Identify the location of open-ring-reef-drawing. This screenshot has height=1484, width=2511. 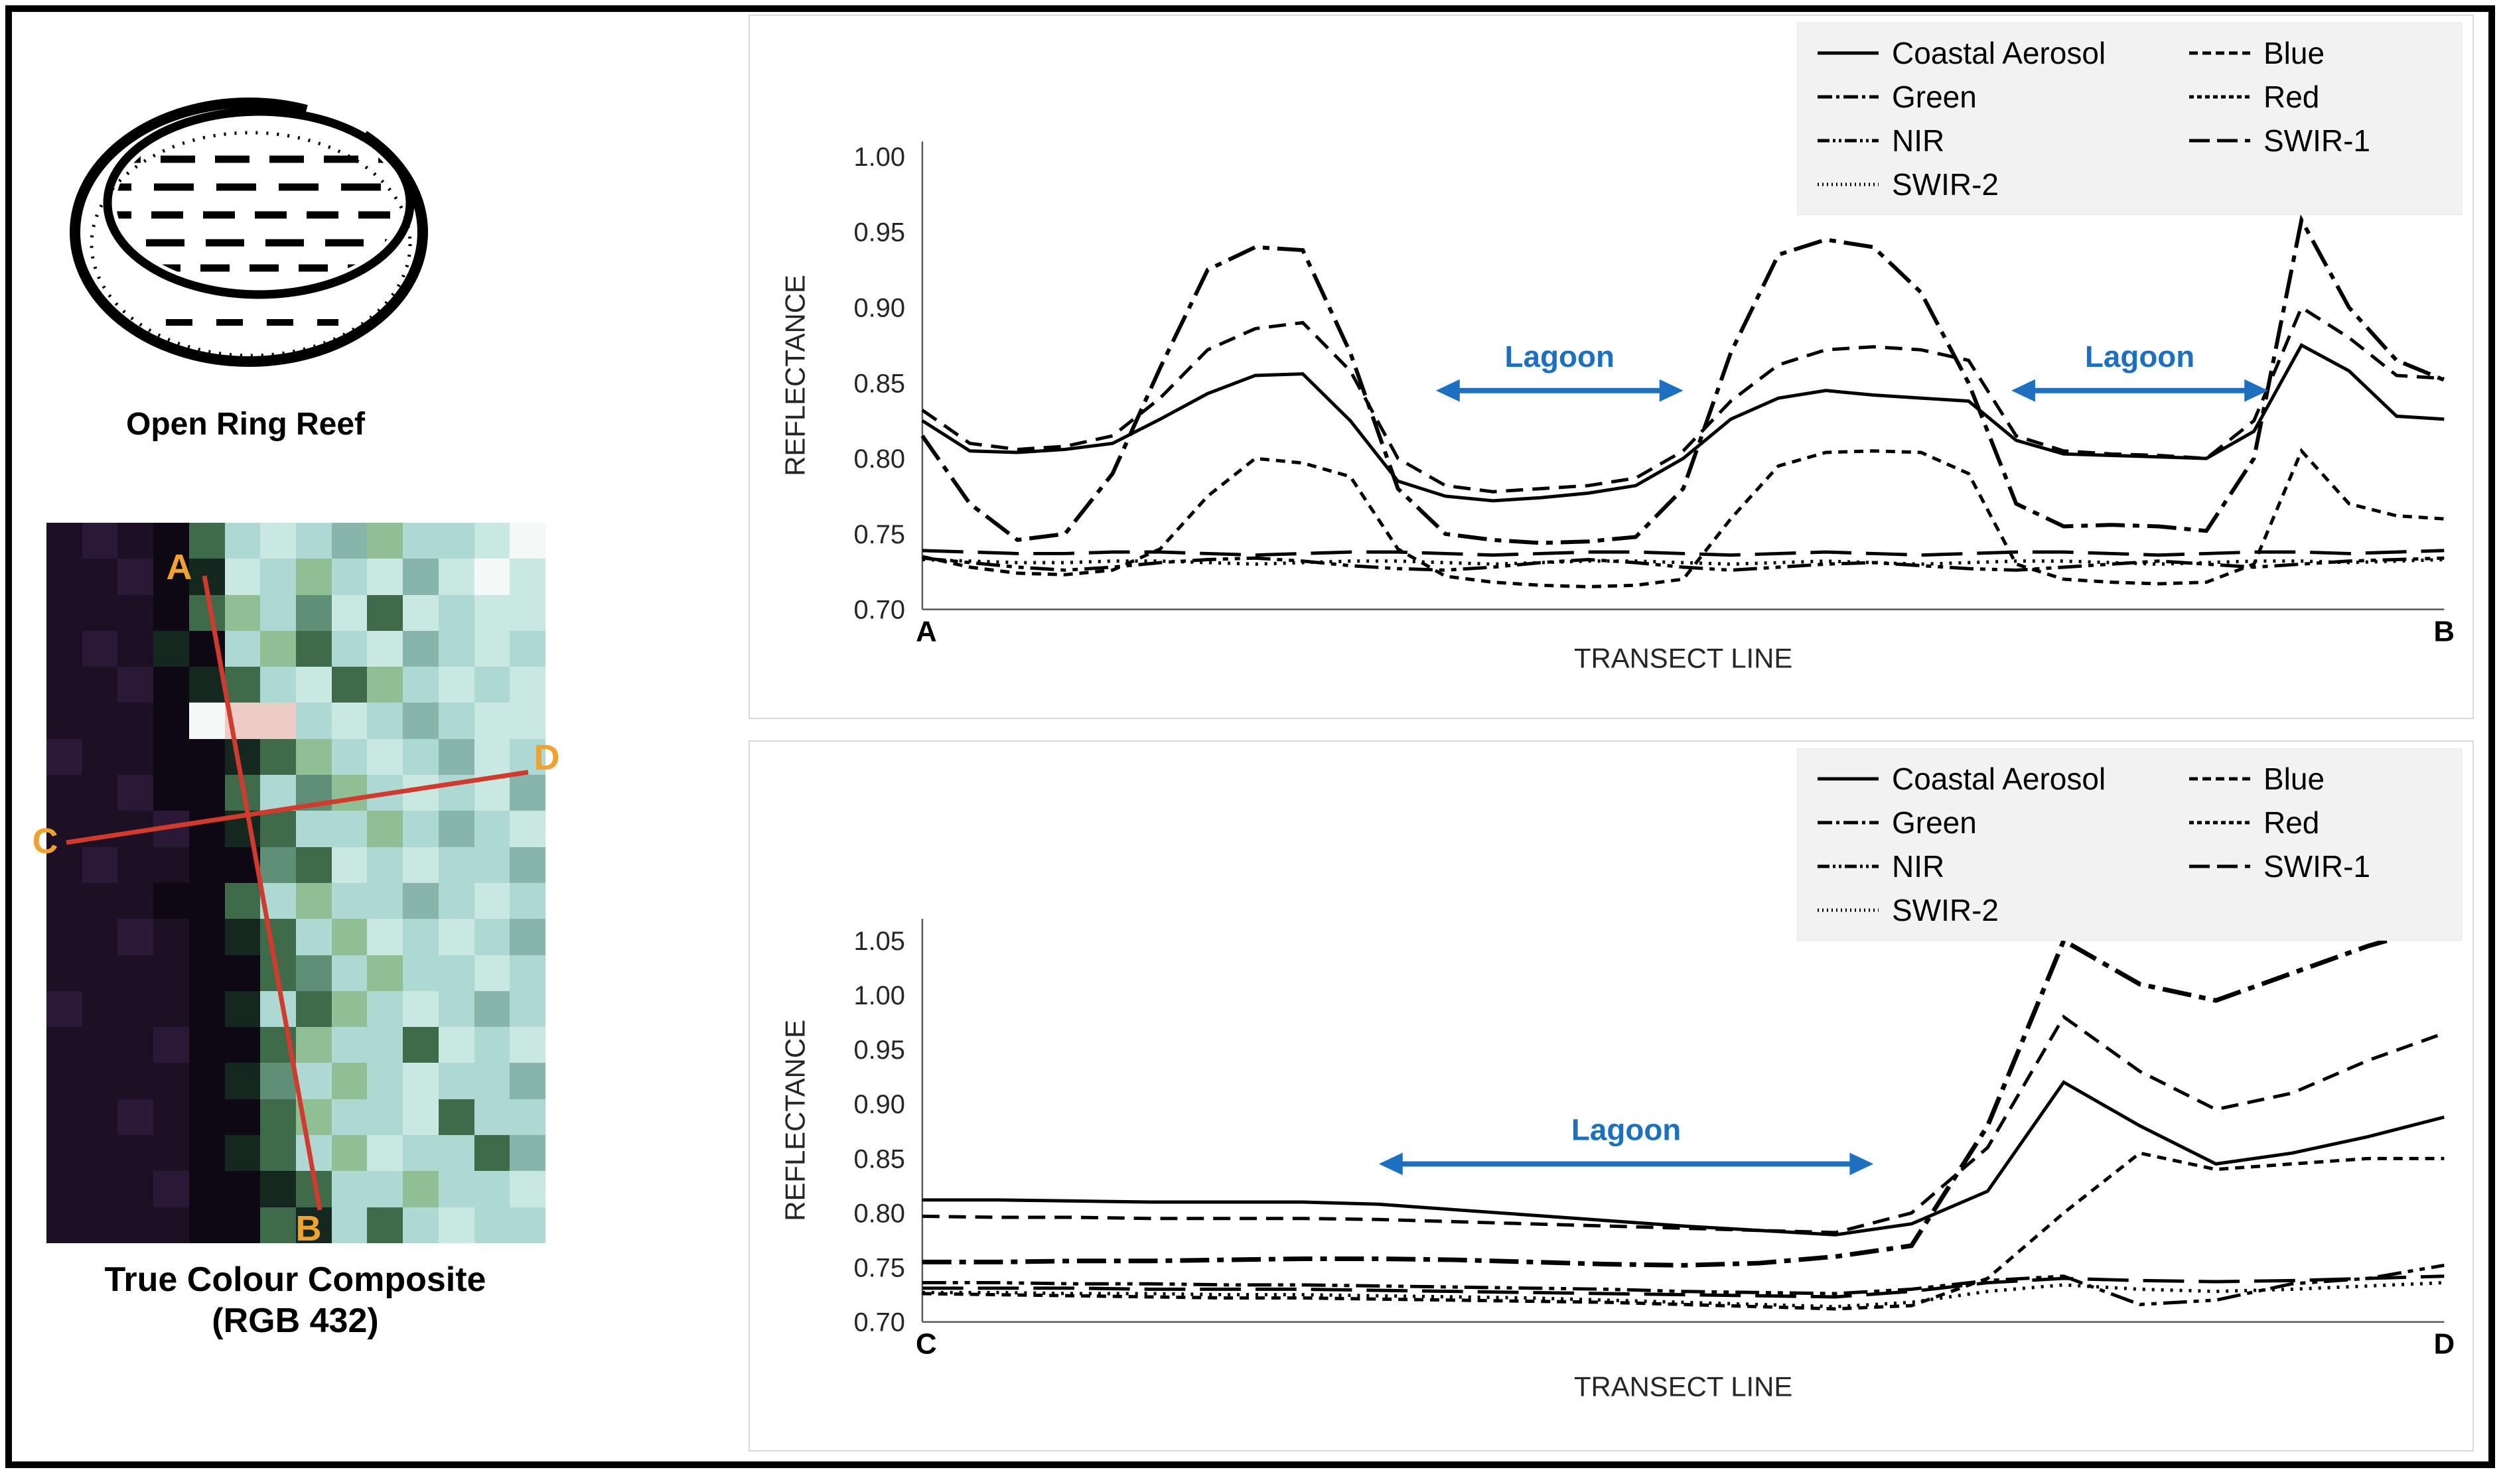
(249, 232).